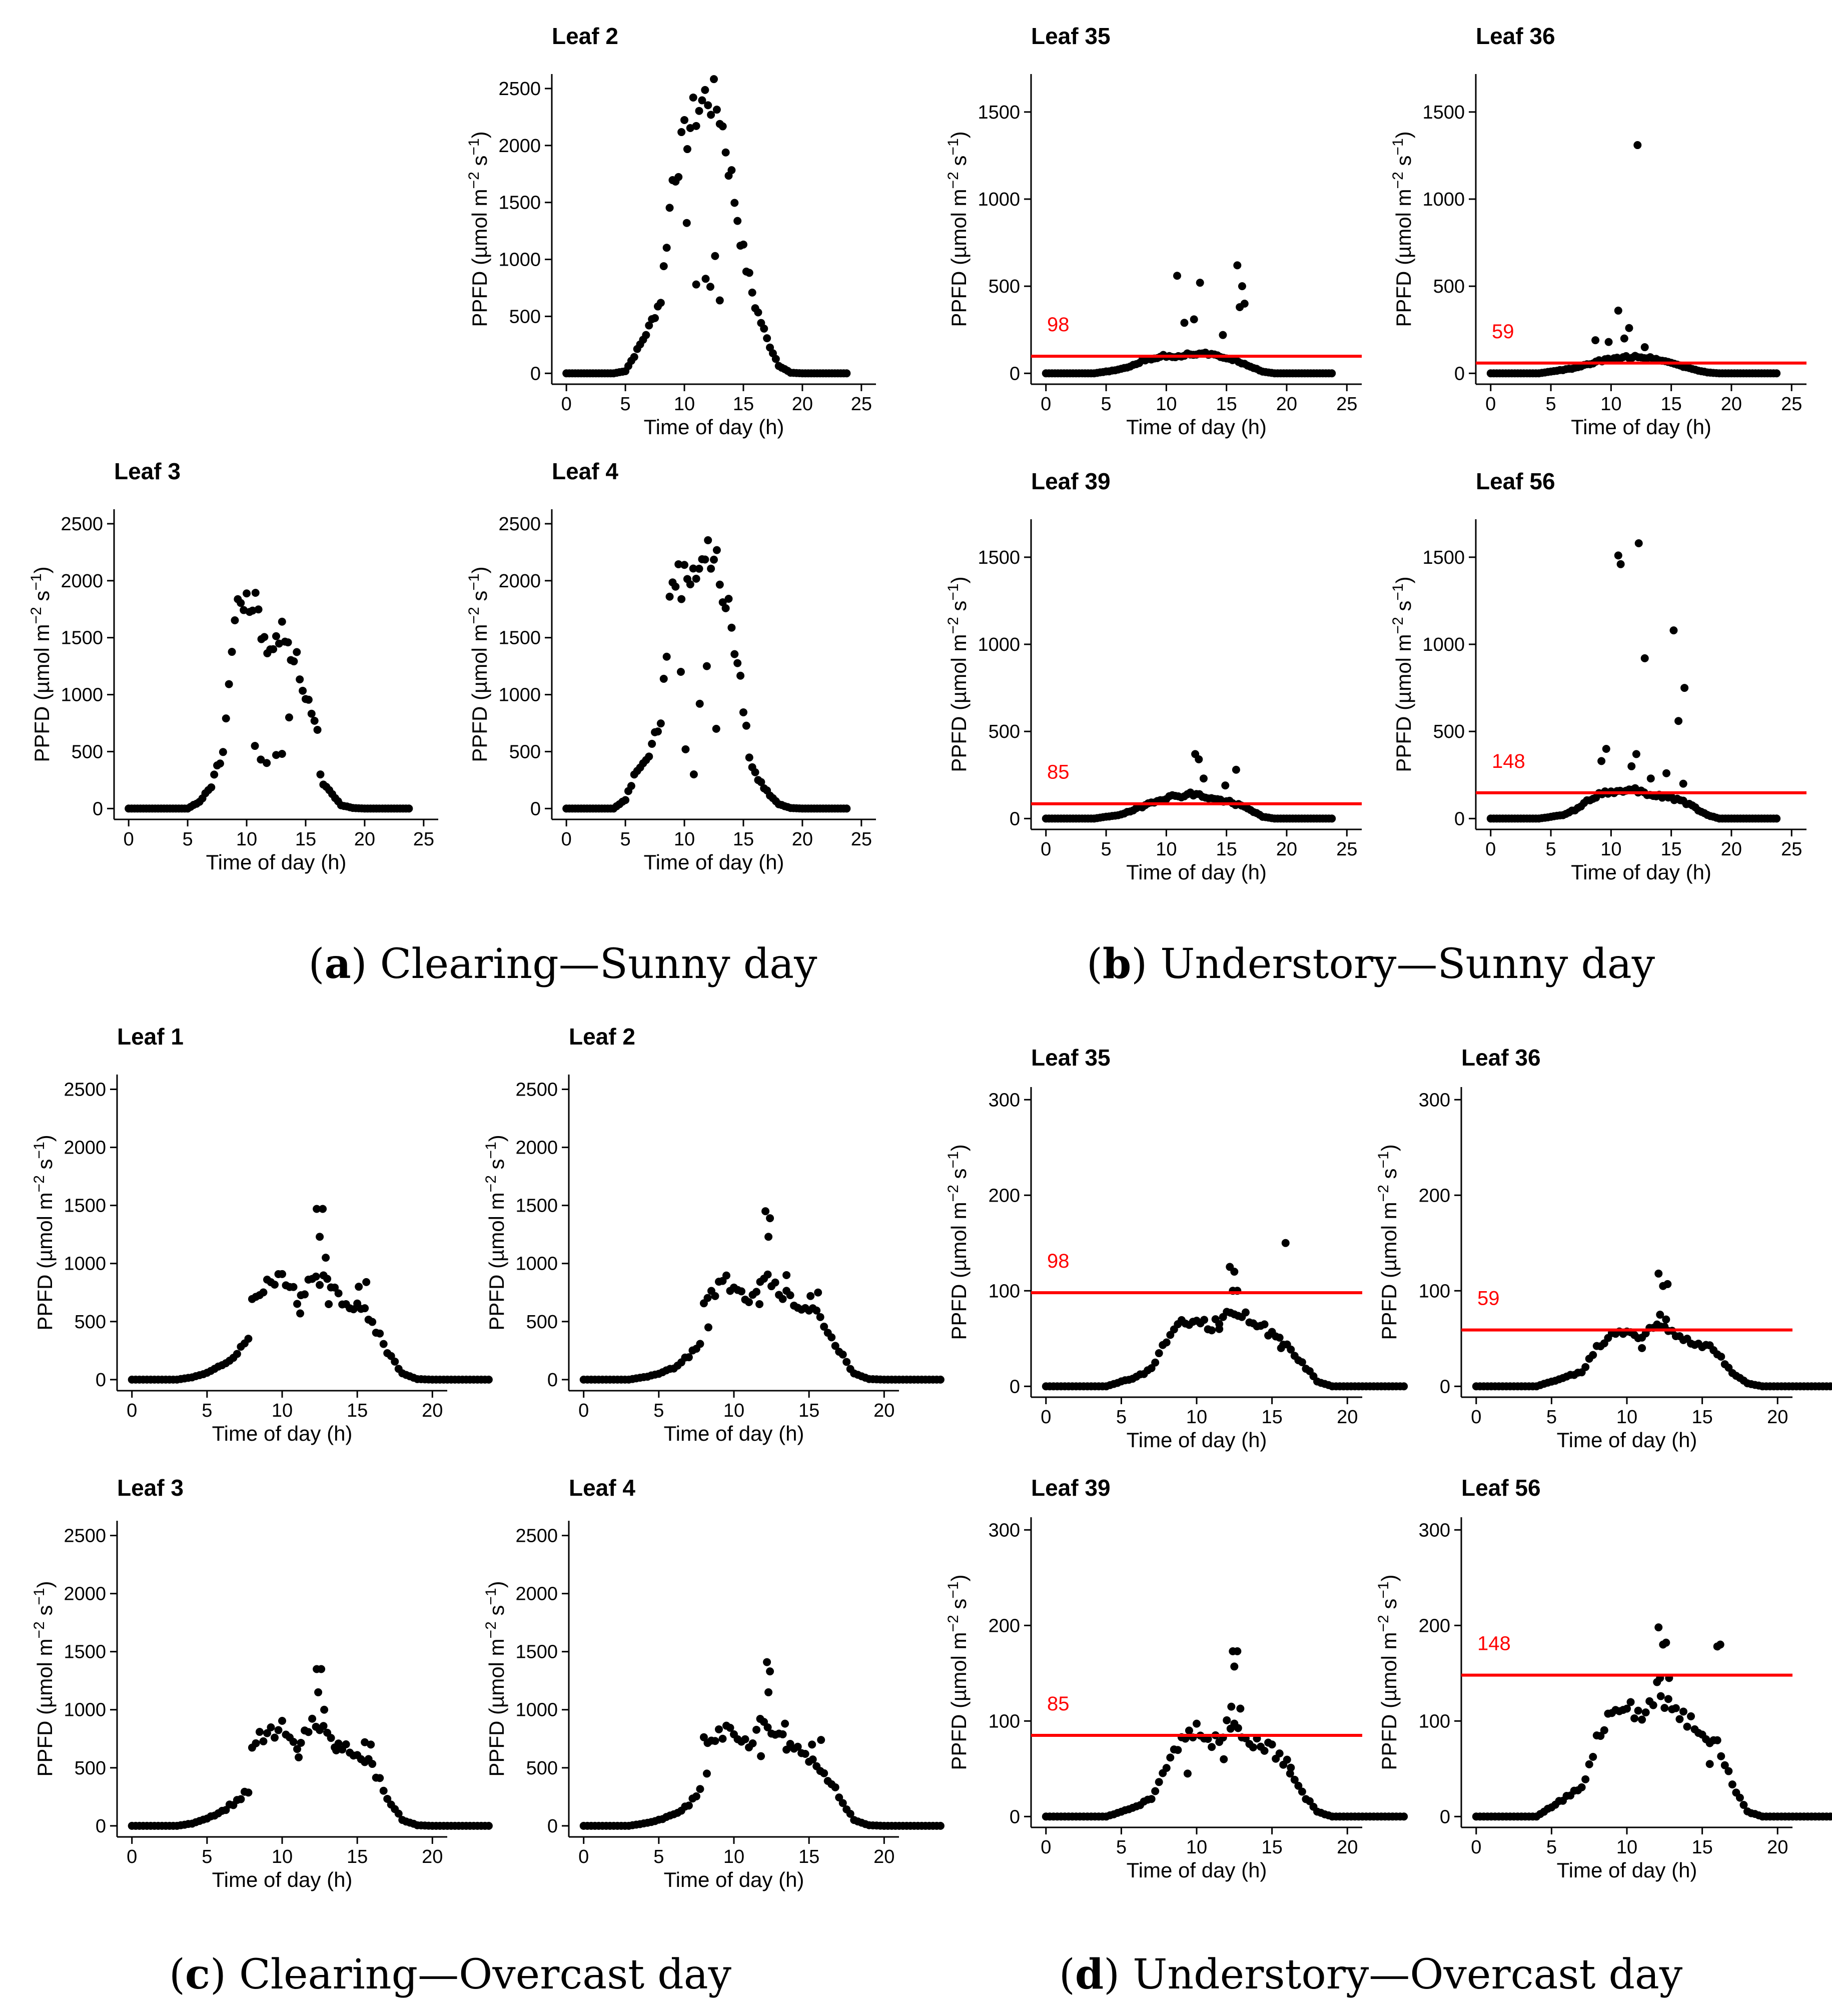 The height and width of the screenshot is (2016, 1832). What do you see at coordinates (861, 840) in the screenshot?
I see `x-tick-label: 25` at bounding box center [861, 840].